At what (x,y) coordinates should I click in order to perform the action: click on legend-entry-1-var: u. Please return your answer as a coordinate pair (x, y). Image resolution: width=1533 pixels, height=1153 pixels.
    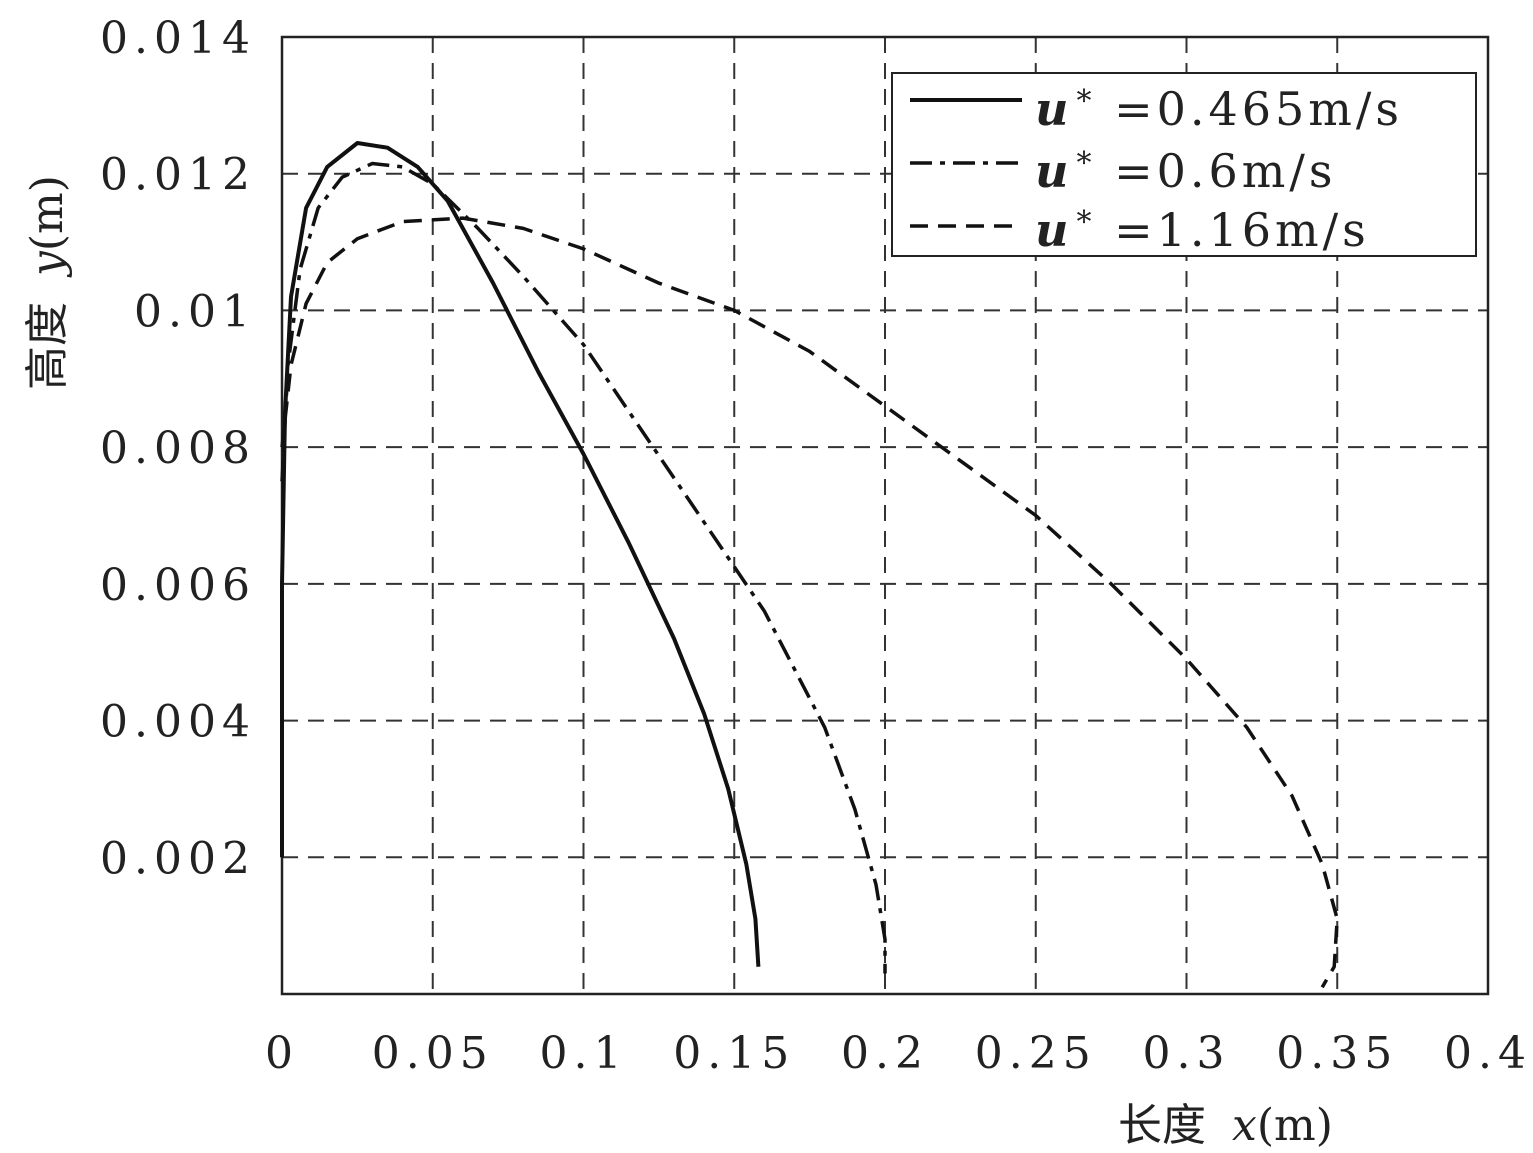
    Looking at the image, I should click on (1053, 109).